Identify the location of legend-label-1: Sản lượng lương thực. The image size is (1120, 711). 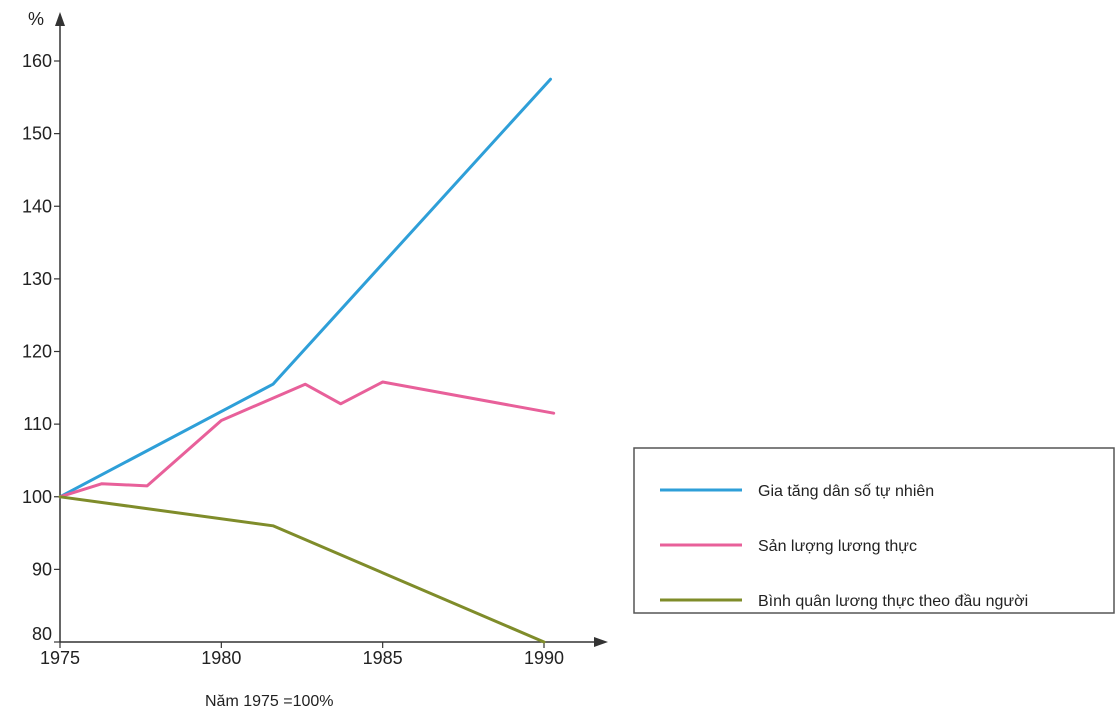
(837, 546).